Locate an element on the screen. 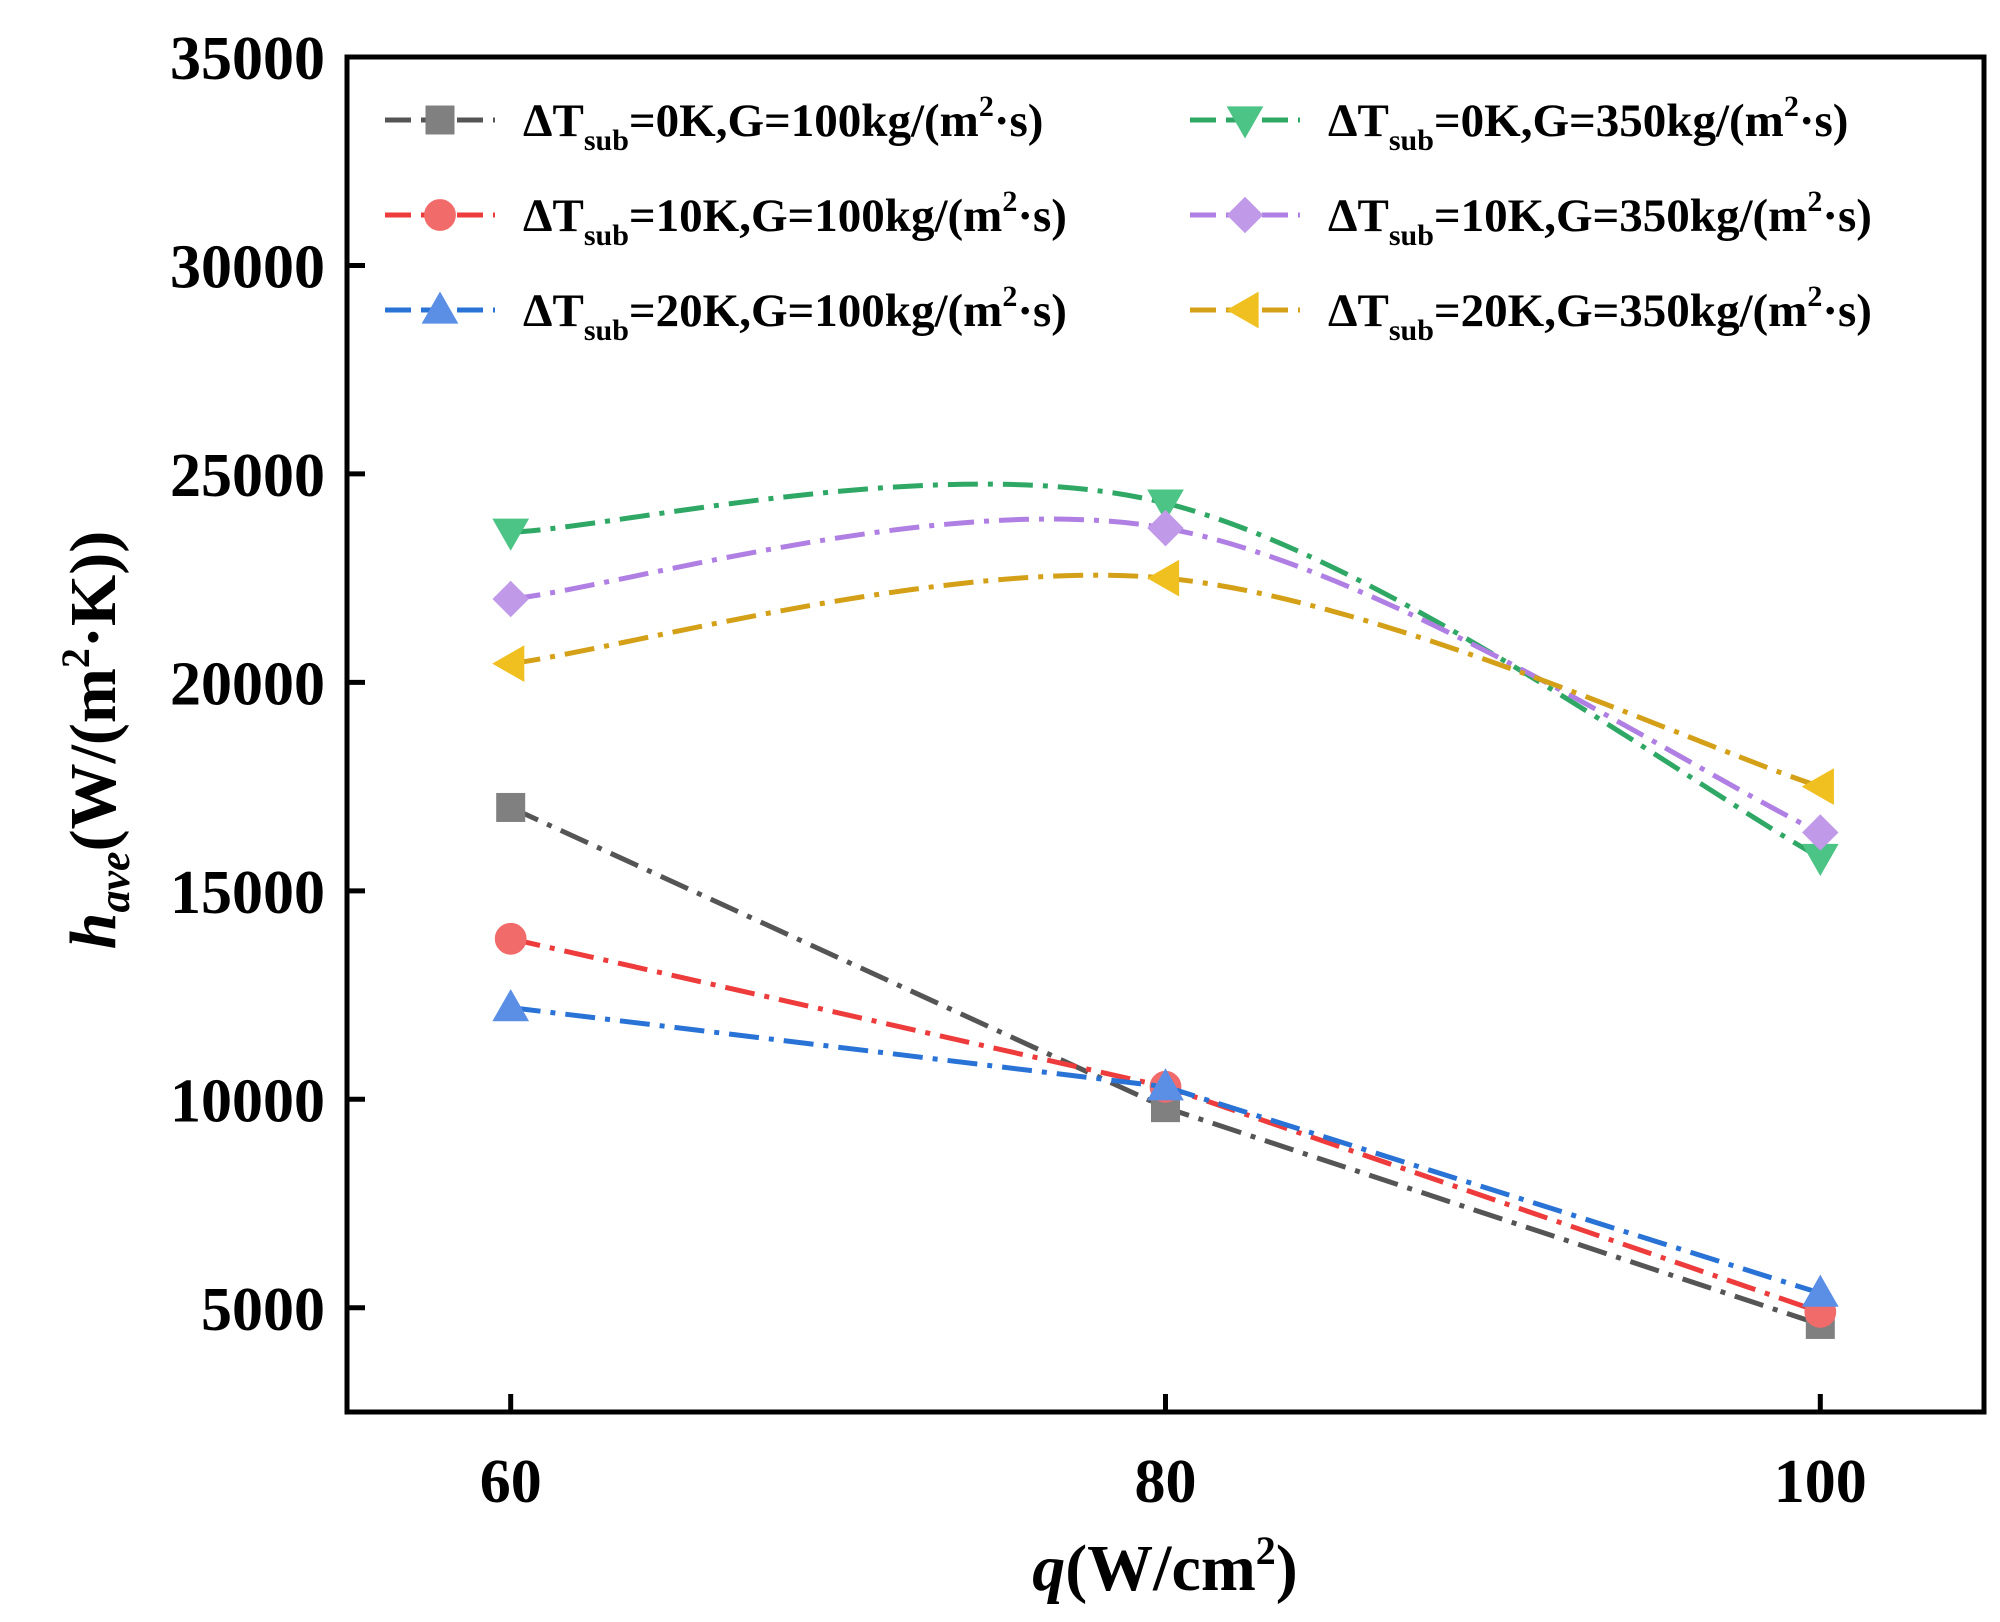  y-axis-title-exponent: 2 is located at coordinates (75, 658).